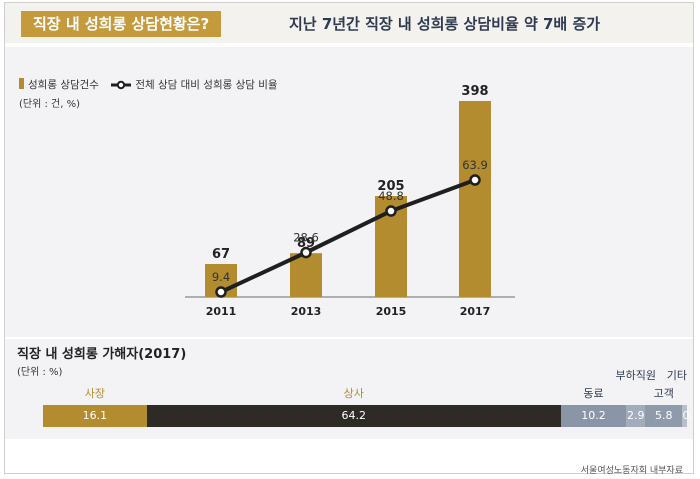 This screenshot has width=700, height=479. I want to click on segment-고객: 5.8, so click(664, 416).